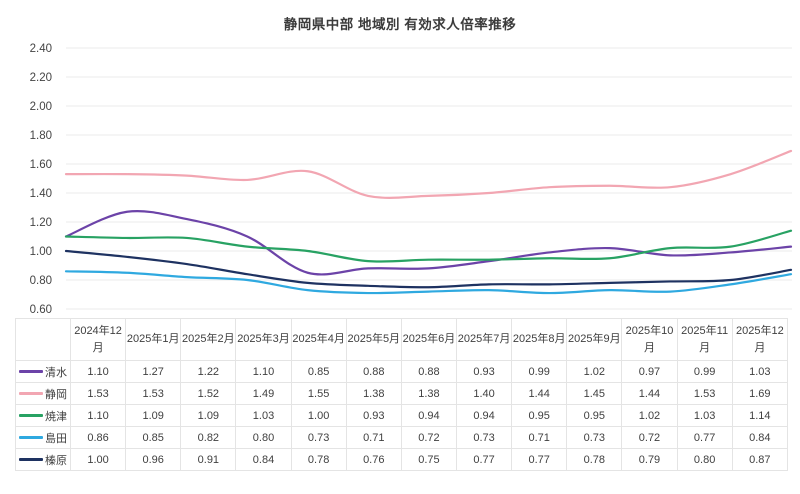 The width and height of the screenshot is (800, 494). I want to click on column-header: 2025年5月, so click(373, 339).